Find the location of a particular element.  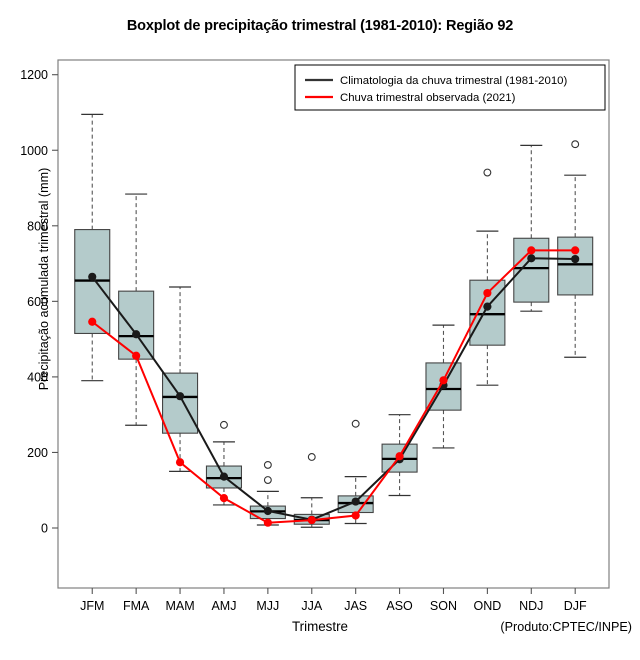

credit-note: (Produto:CPTEC/INPE) is located at coordinates (566, 627).